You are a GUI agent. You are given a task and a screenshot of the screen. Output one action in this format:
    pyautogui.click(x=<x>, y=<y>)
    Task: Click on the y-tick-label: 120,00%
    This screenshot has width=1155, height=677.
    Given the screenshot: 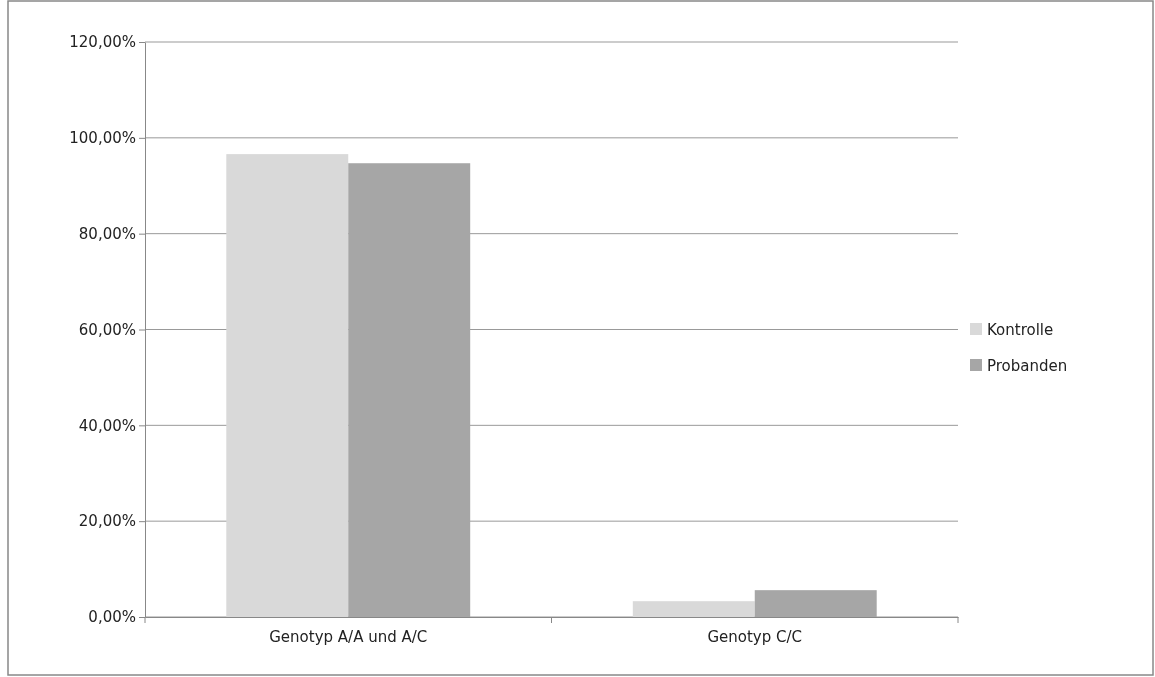 What is the action you would take?
    pyautogui.click(x=102, y=42)
    